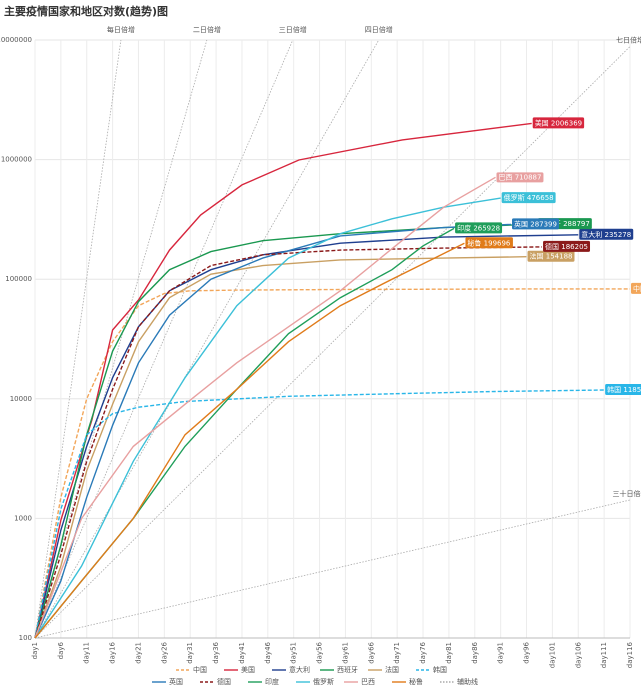  I want to click on x-tick-label: day66, so click(371, 652).